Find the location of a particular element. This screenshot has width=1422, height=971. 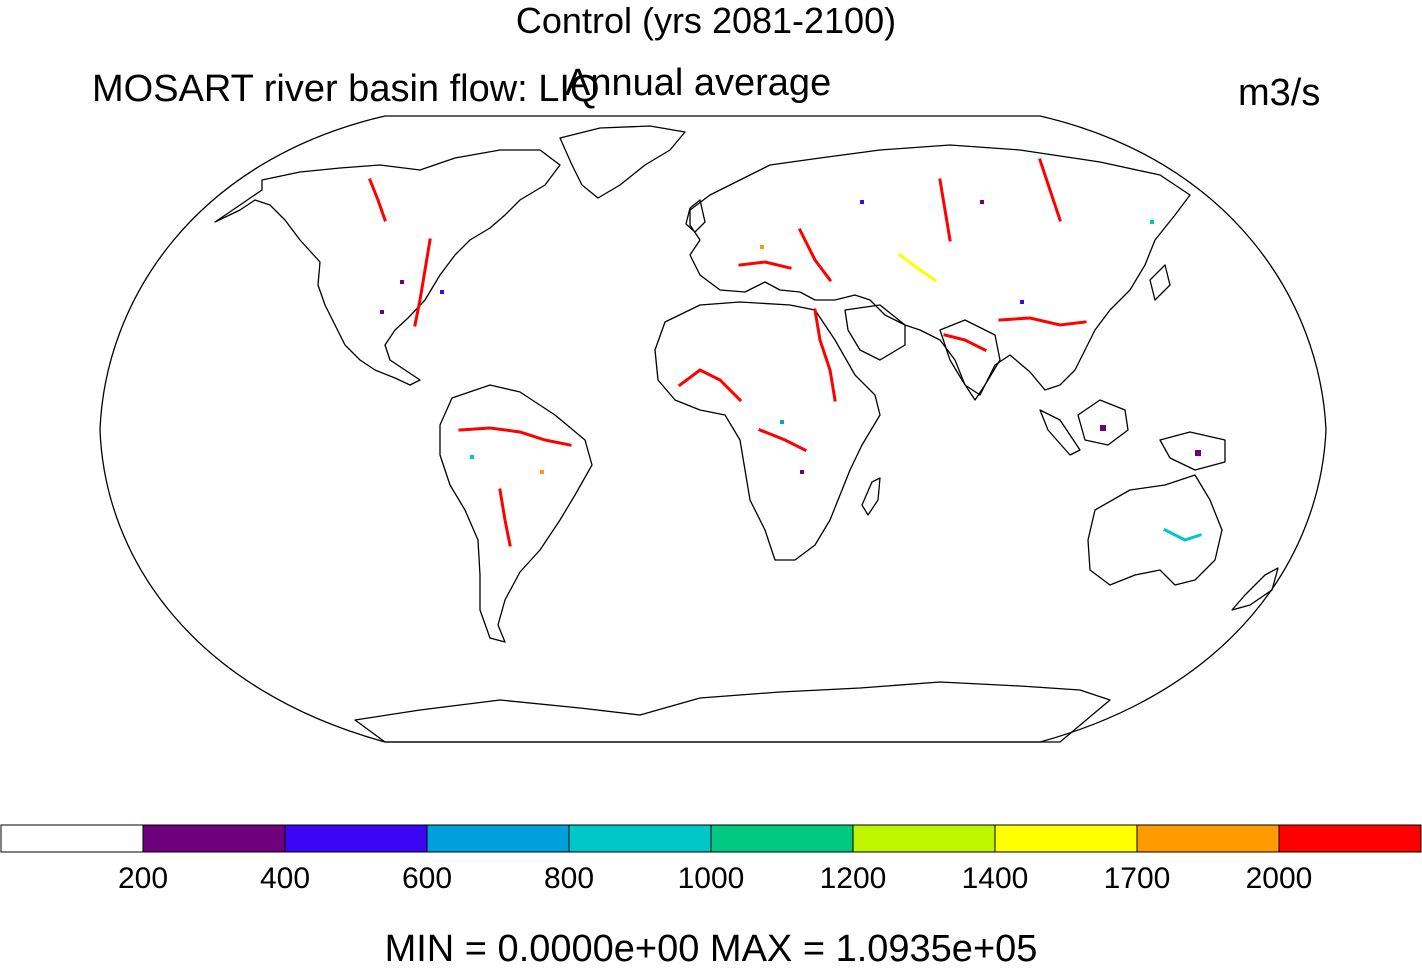

new-zealand-coast is located at coordinates (1255, 589).